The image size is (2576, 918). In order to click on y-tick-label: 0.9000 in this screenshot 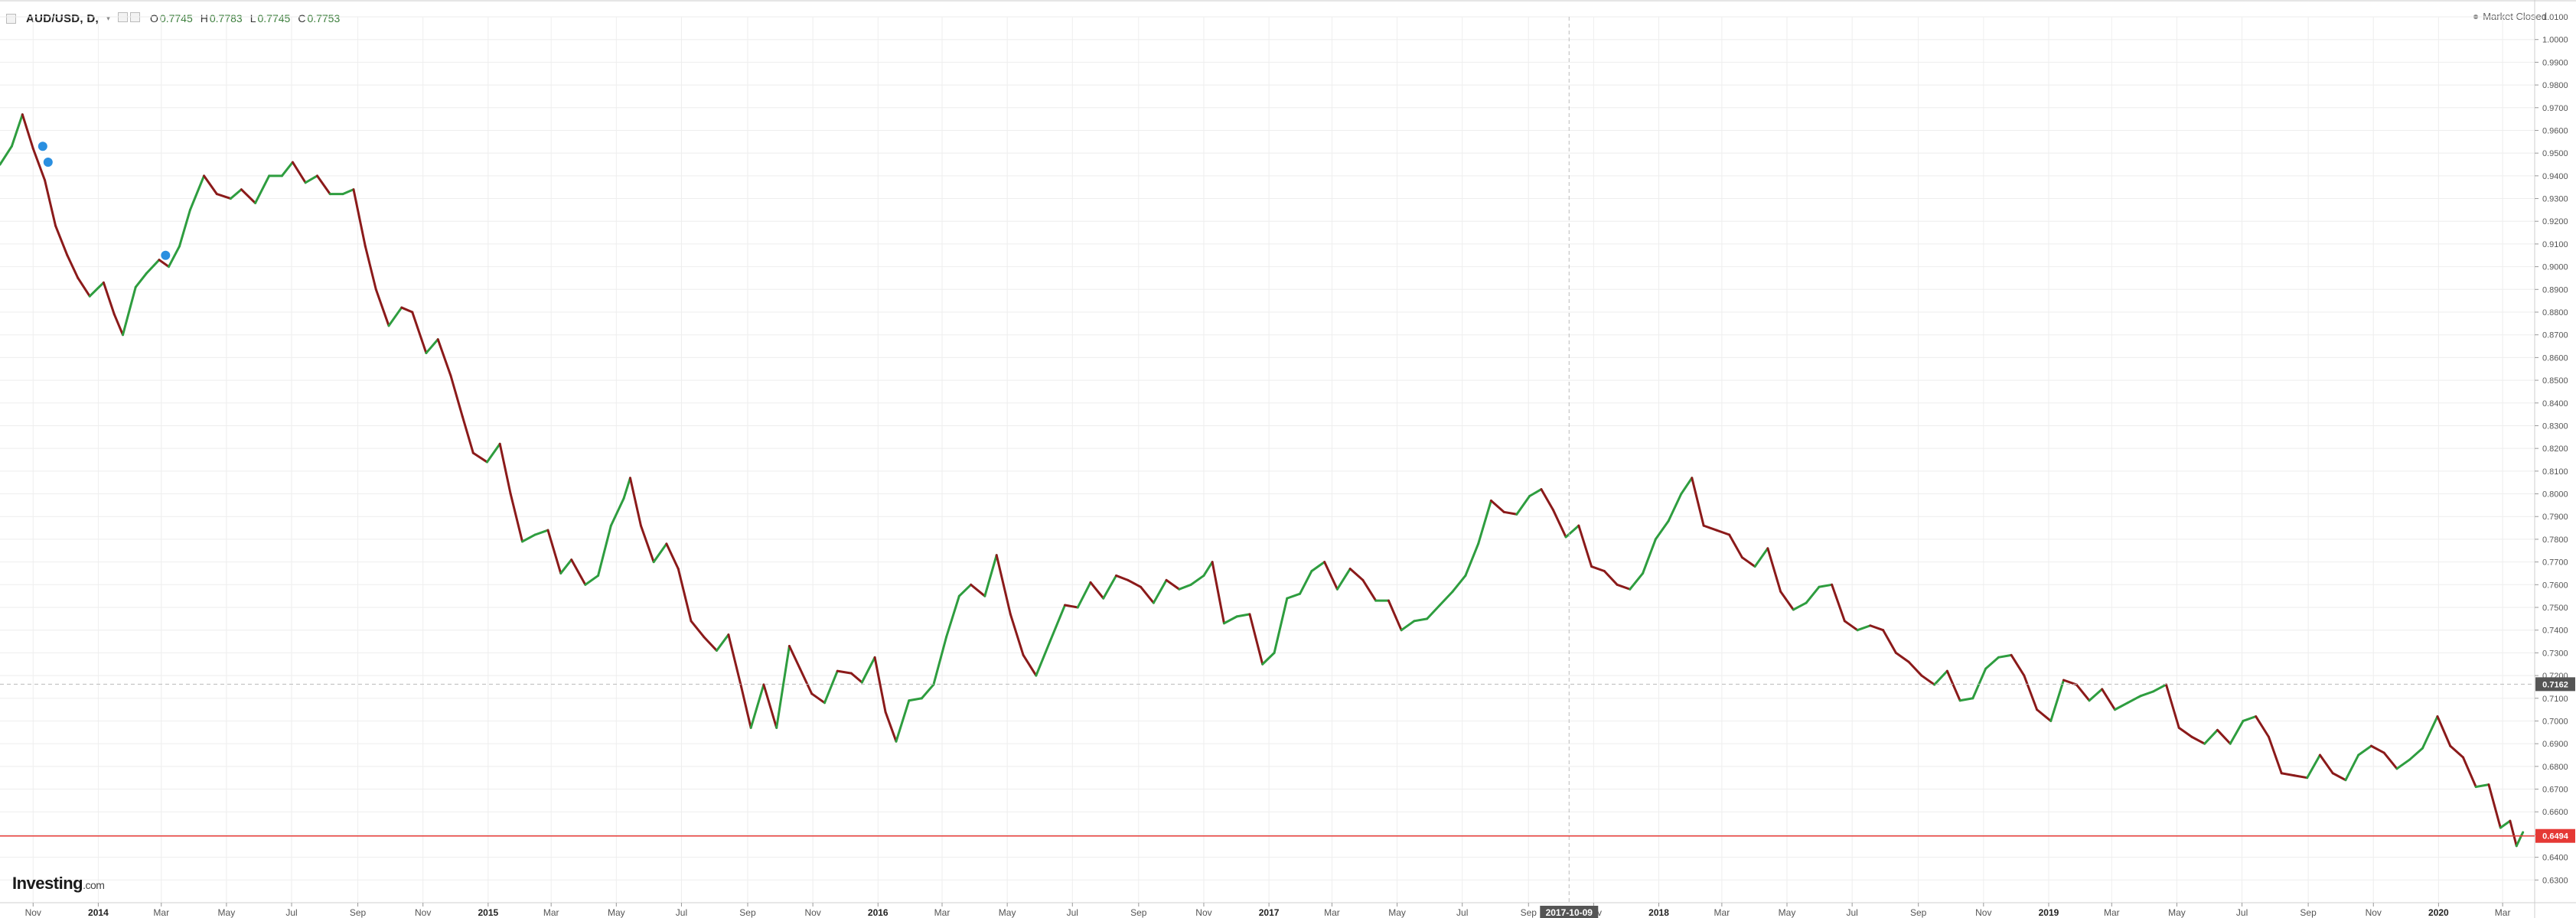, I will do `click(2555, 267)`.